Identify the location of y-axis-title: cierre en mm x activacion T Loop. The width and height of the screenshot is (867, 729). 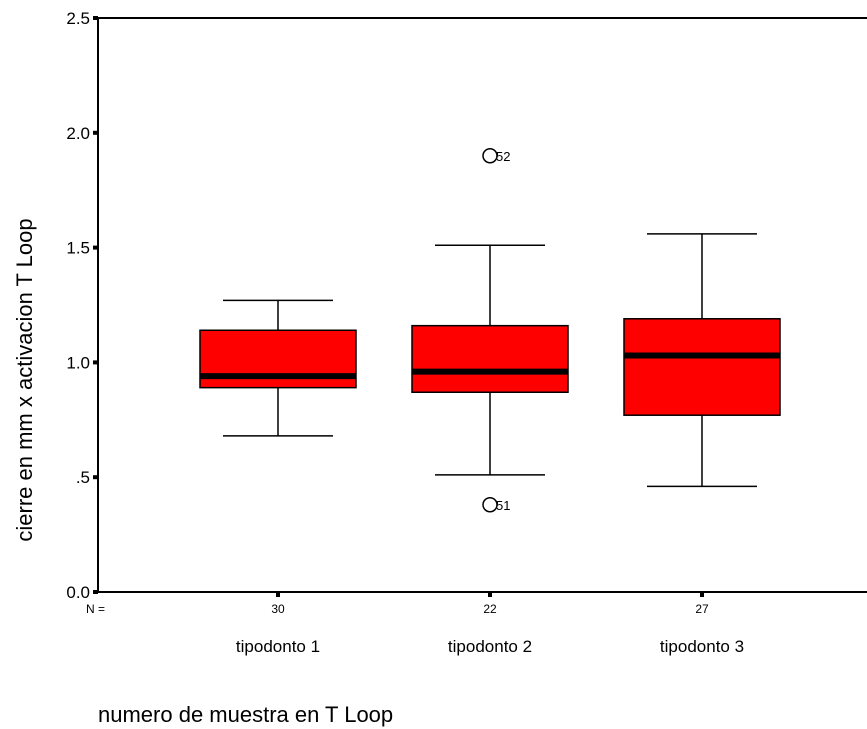
(24, 379).